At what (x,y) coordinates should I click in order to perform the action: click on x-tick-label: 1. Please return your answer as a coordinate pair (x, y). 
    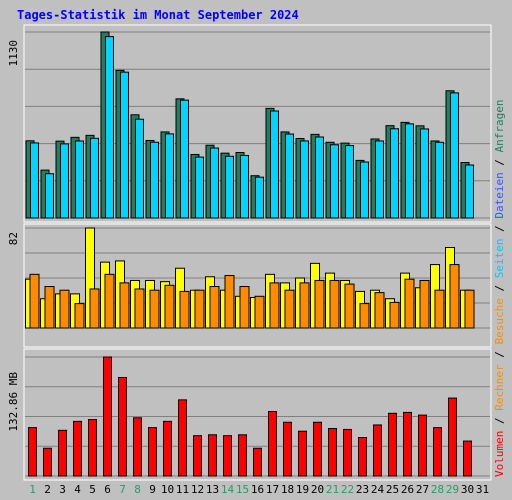
    Looking at the image, I should click on (32, 489).